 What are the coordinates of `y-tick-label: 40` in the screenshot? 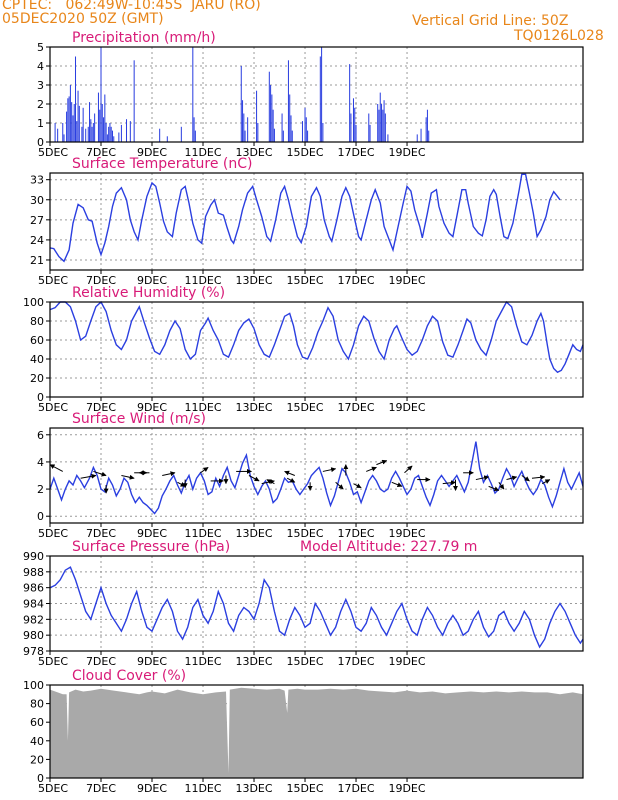 It's located at (37, 359).